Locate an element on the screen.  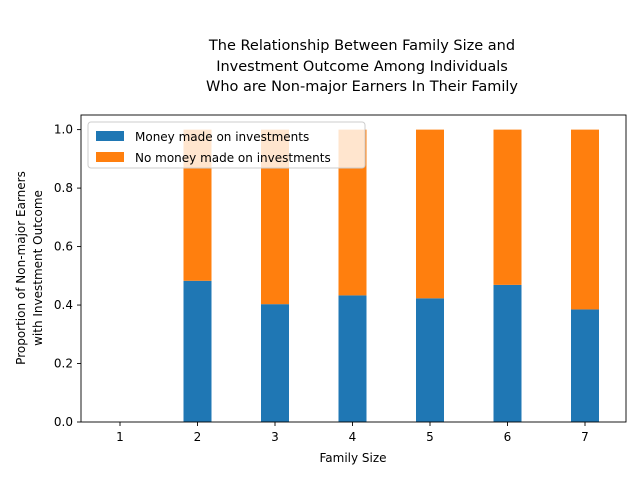
x-tick-label: 5 is located at coordinates (430, 437).